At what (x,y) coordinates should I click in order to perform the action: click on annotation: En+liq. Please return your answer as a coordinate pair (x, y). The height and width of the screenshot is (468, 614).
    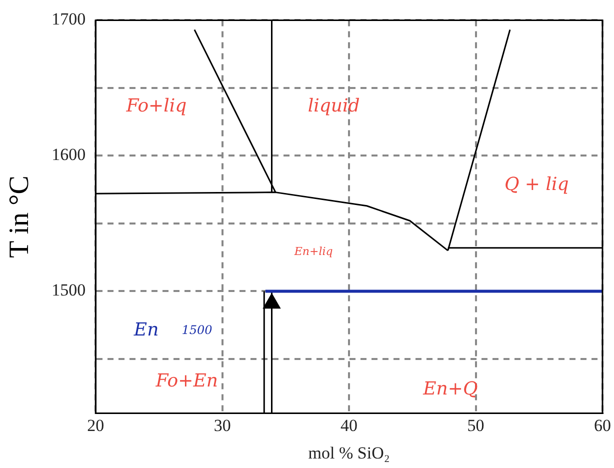
    Looking at the image, I should click on (313, 251).